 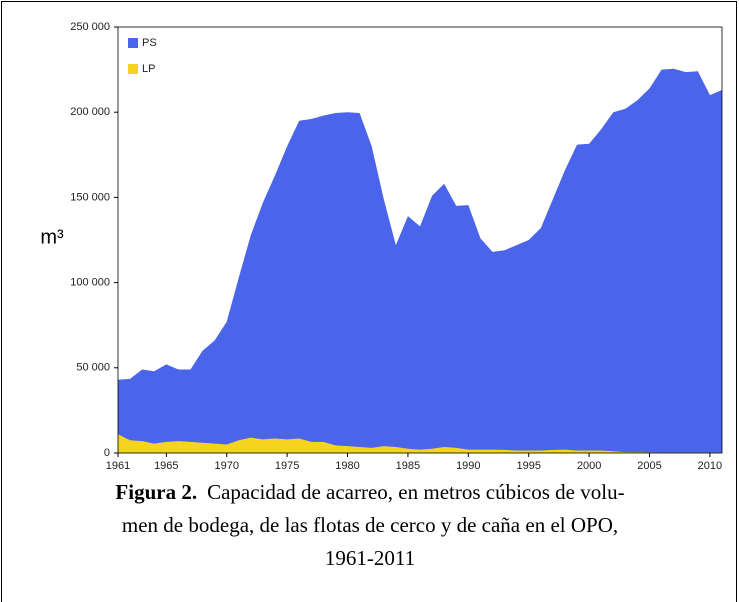 I want to click on area, so click(x=420, y=443).